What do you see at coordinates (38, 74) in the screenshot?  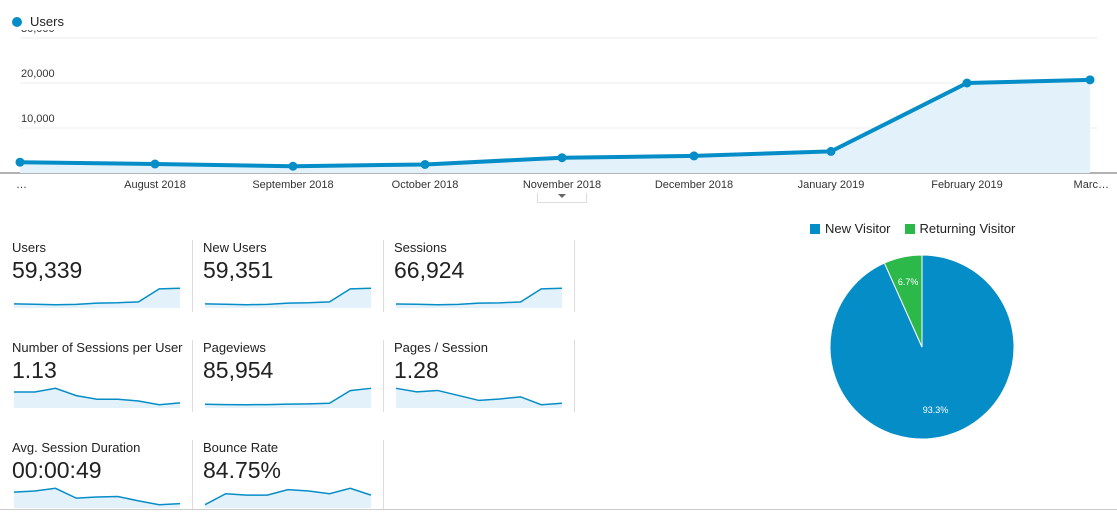 I see `y-tick-label: 20,000` at bounding box center [38, 74].